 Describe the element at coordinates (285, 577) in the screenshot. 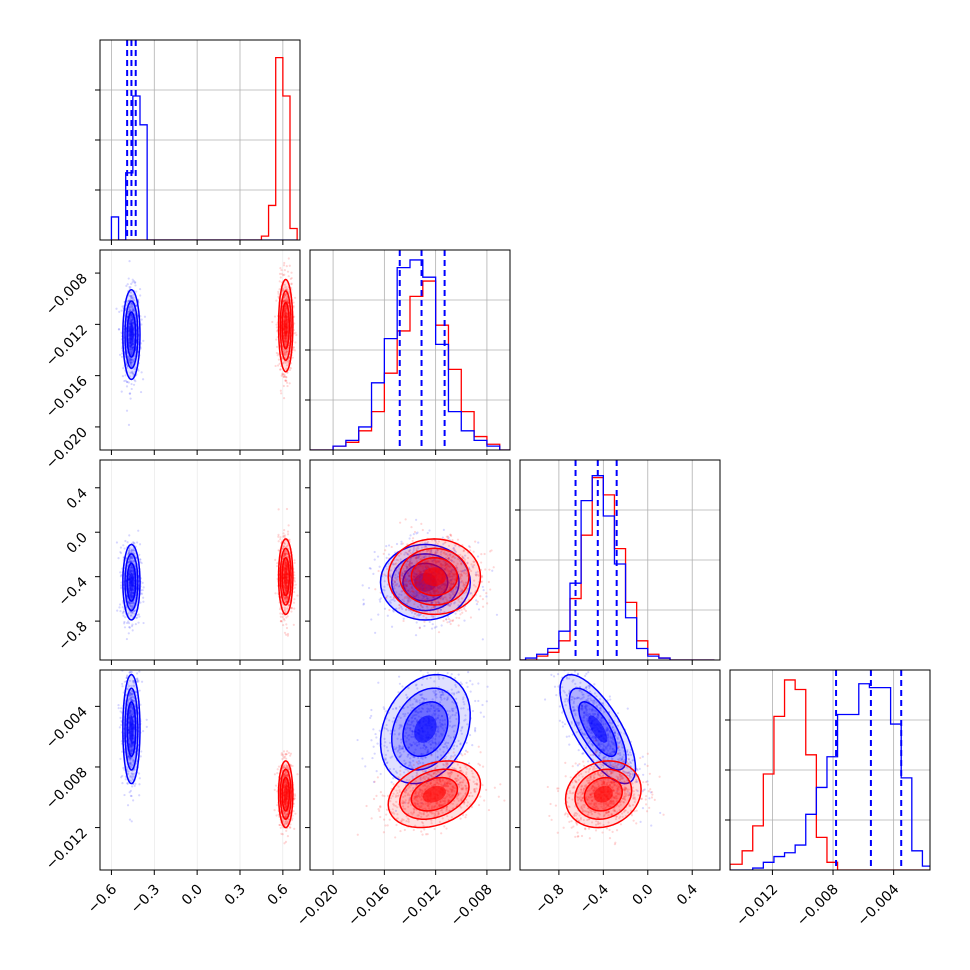

I see `red-contour` at that location.